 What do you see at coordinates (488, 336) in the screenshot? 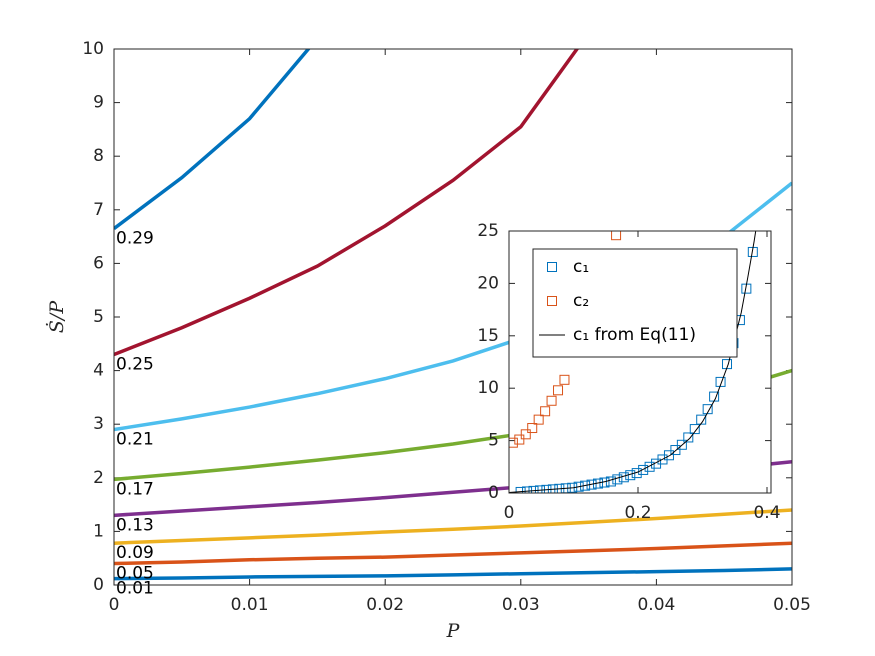
I see `y-tick-label: 15` at bounding box center [488, 336].